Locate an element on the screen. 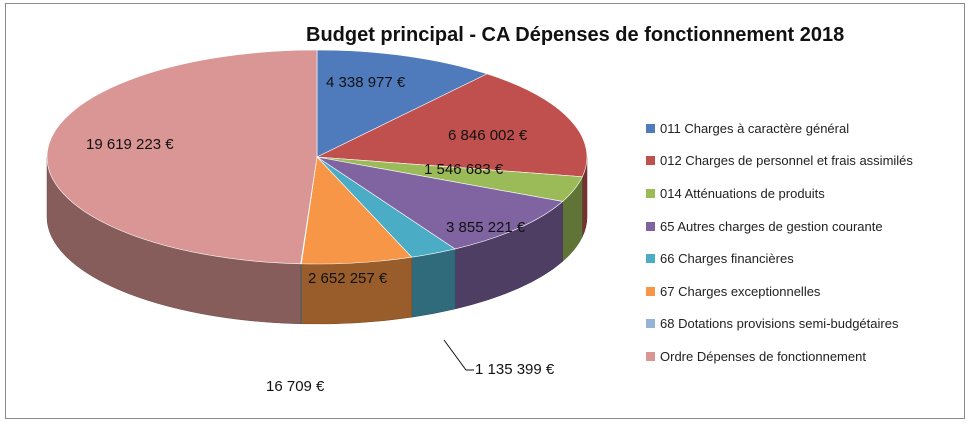  legend-item: 014 Atténuations de produits is located at coordinates (779, 193).